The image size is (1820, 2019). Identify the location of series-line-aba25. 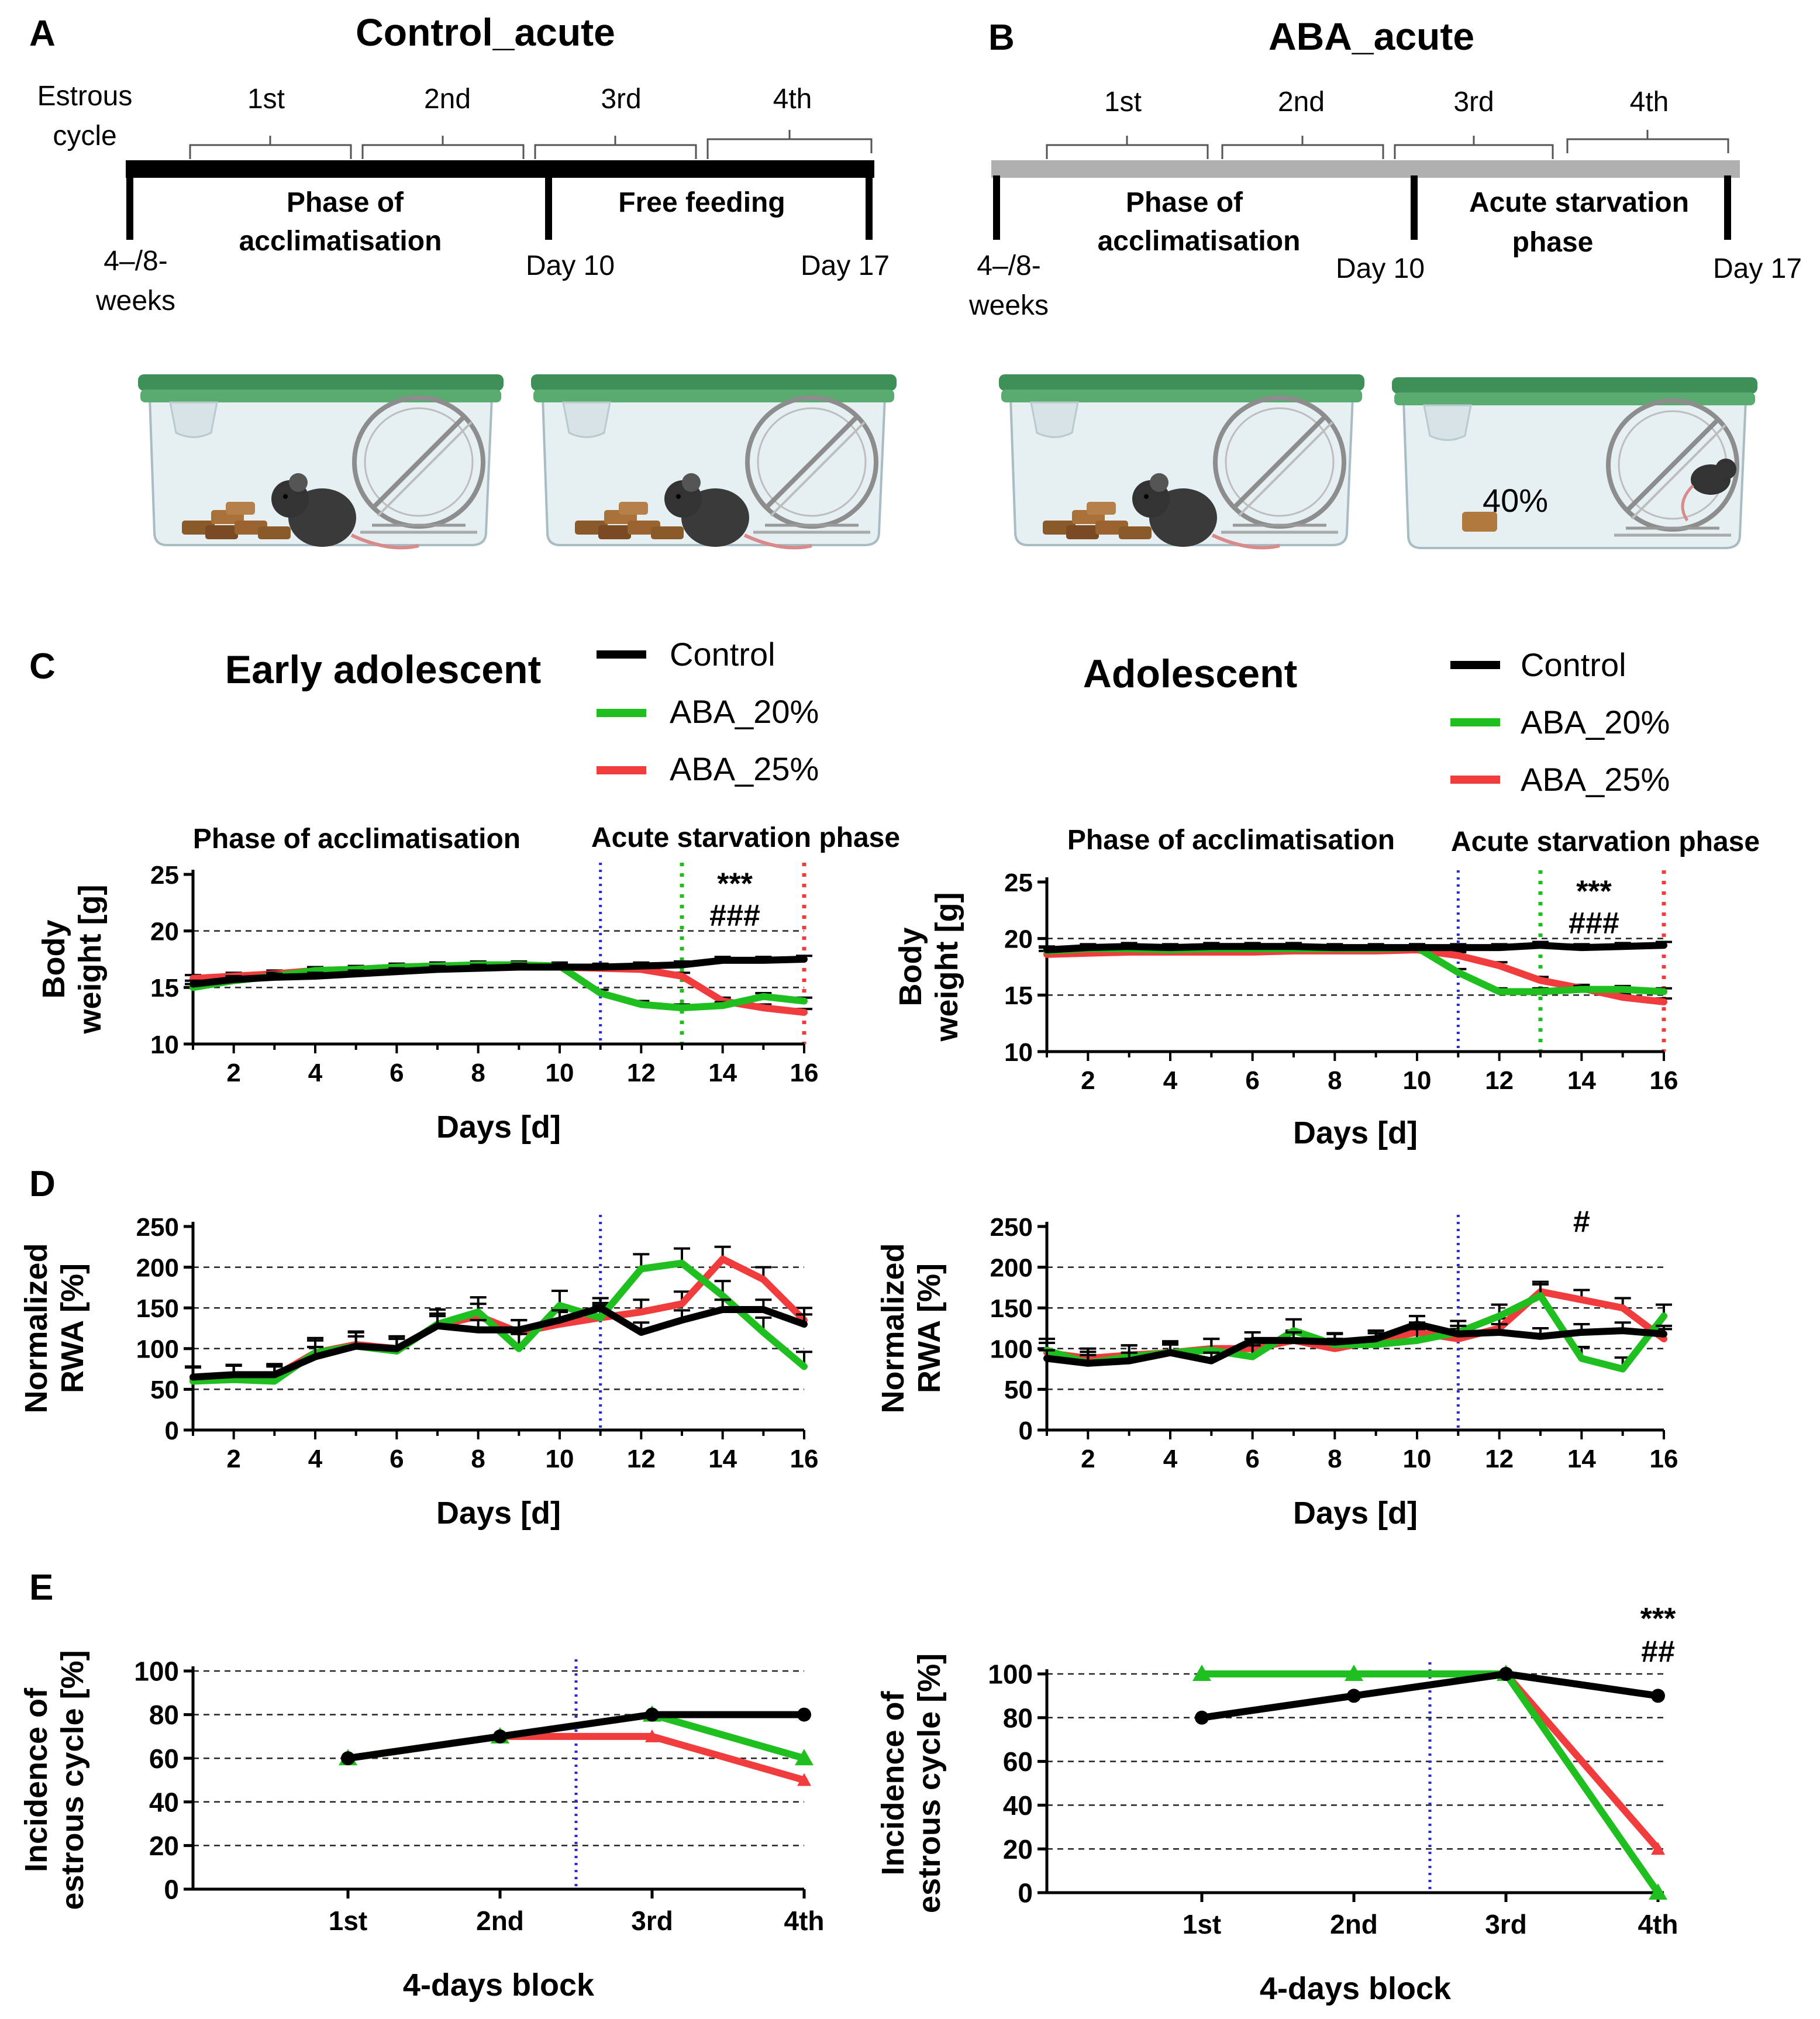
(1355, 975).